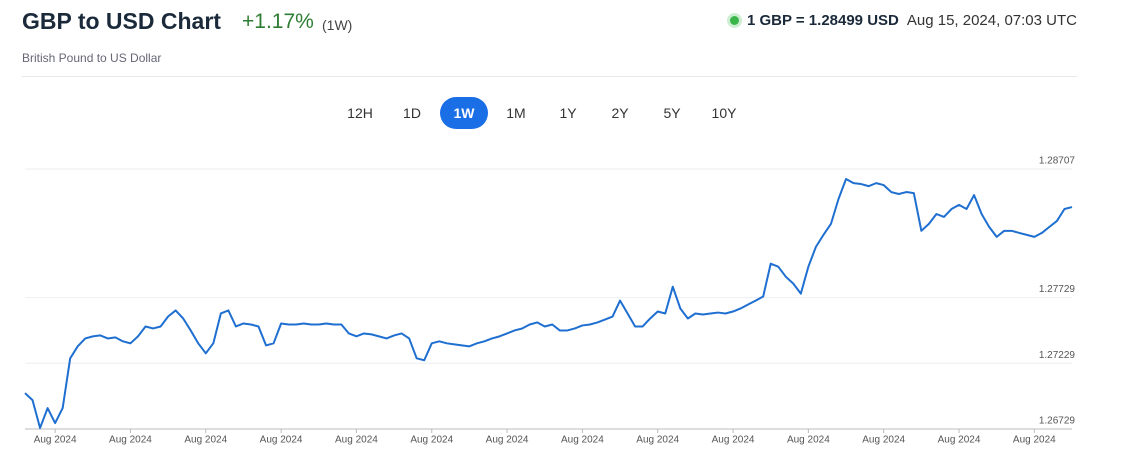 The height and width of the screenshot is (451, 1123). I want to click on period: (1W), so click(337, 25).